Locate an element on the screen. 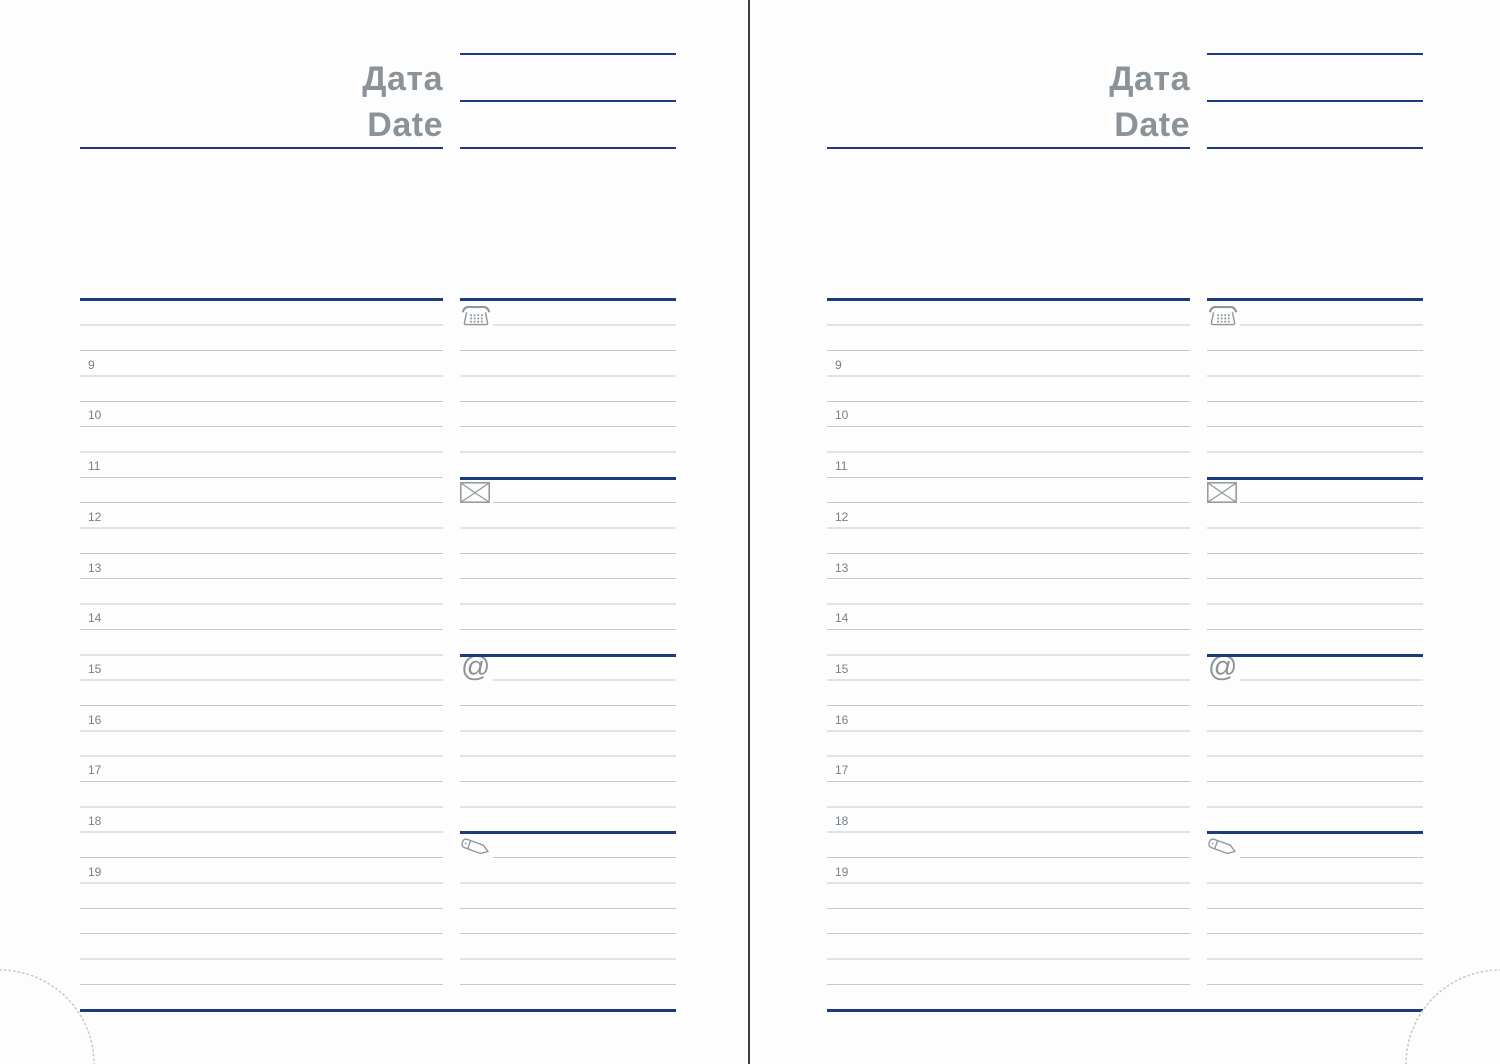  corner-perforation-right is located at coordinates (1452, 1016).